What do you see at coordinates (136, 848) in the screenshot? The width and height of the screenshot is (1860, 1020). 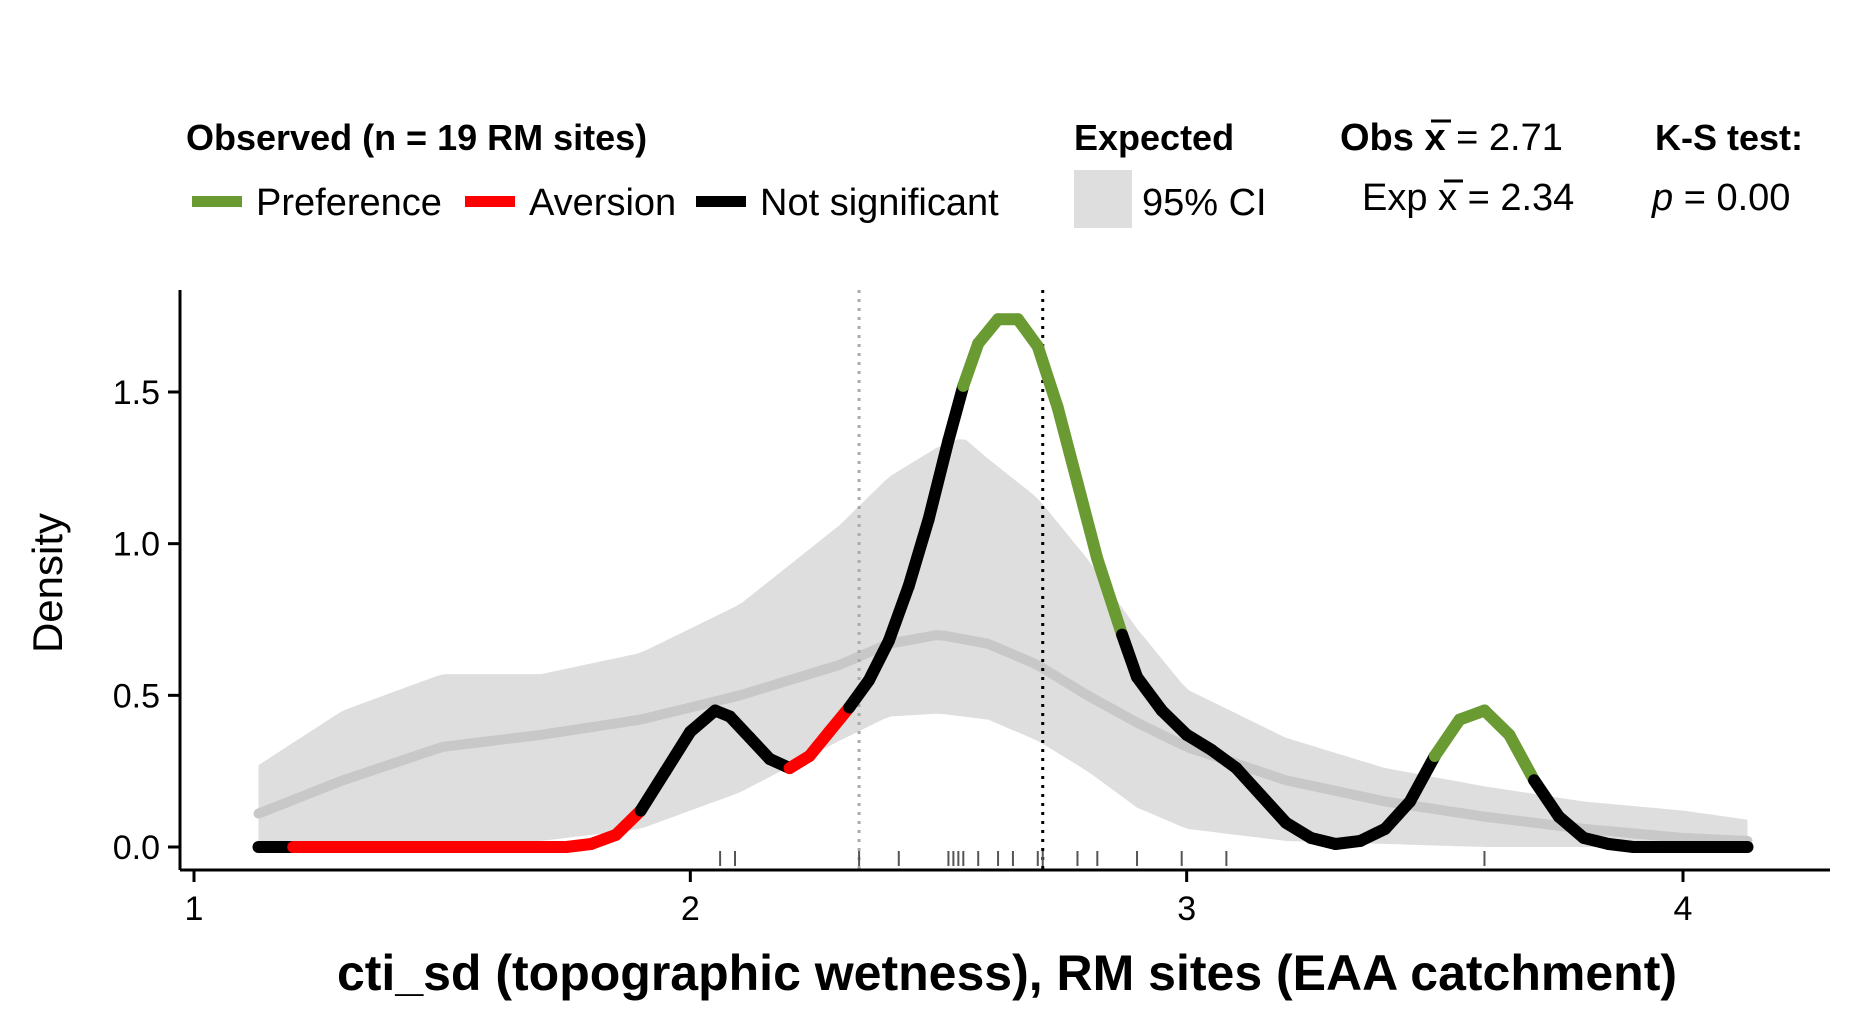 I see `y-tick-label: 0.0` at bounding box center [136, 848].